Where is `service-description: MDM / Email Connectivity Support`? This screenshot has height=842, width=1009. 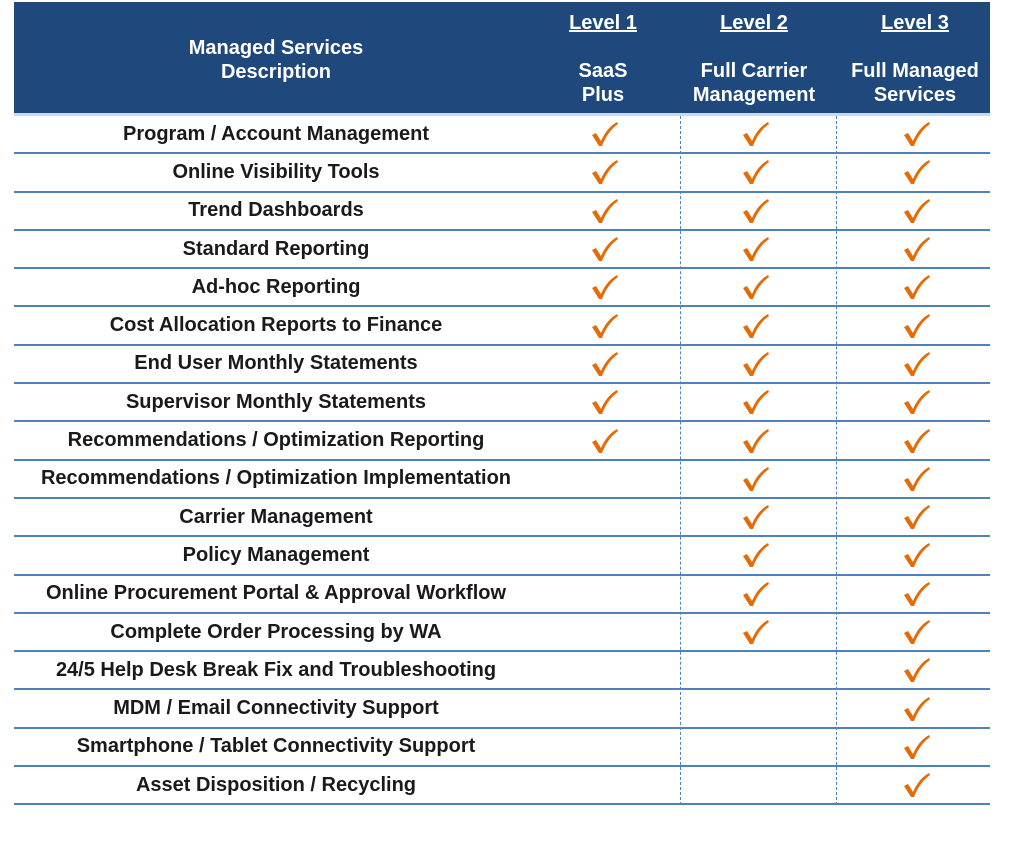
service-description: MDM / Email Connectivity Support is located at coordinates (276, 708).